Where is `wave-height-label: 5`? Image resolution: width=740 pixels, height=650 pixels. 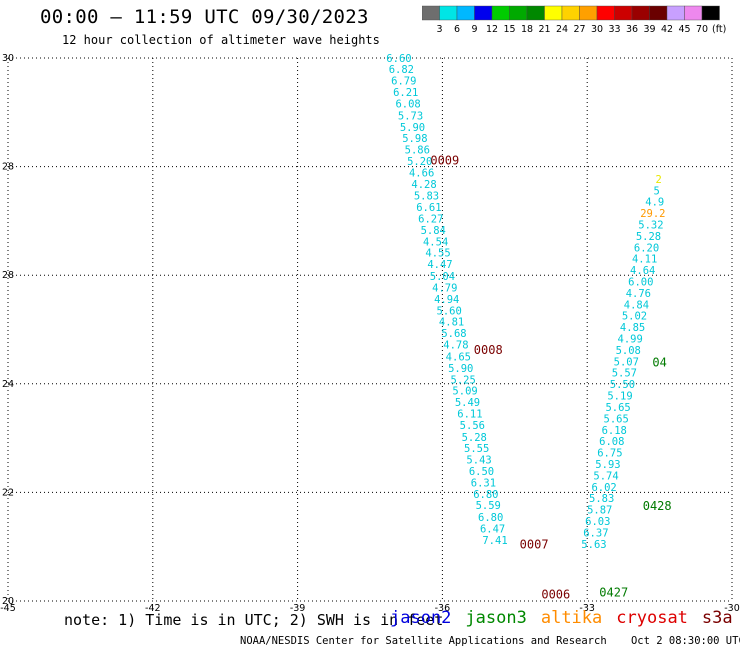
wave-height-label: 5 is located at coordinates (657, 191).